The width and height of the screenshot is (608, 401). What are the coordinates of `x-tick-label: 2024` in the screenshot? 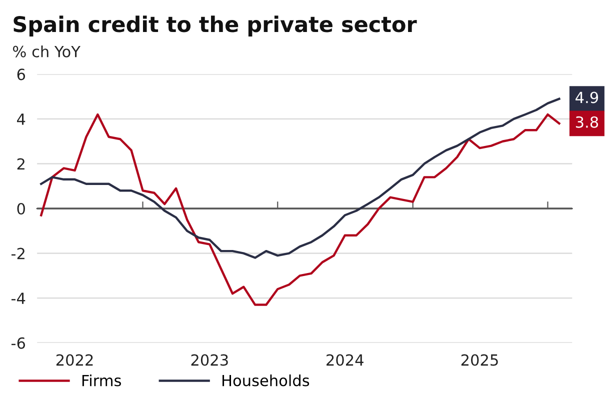 It's located at (345, 360).